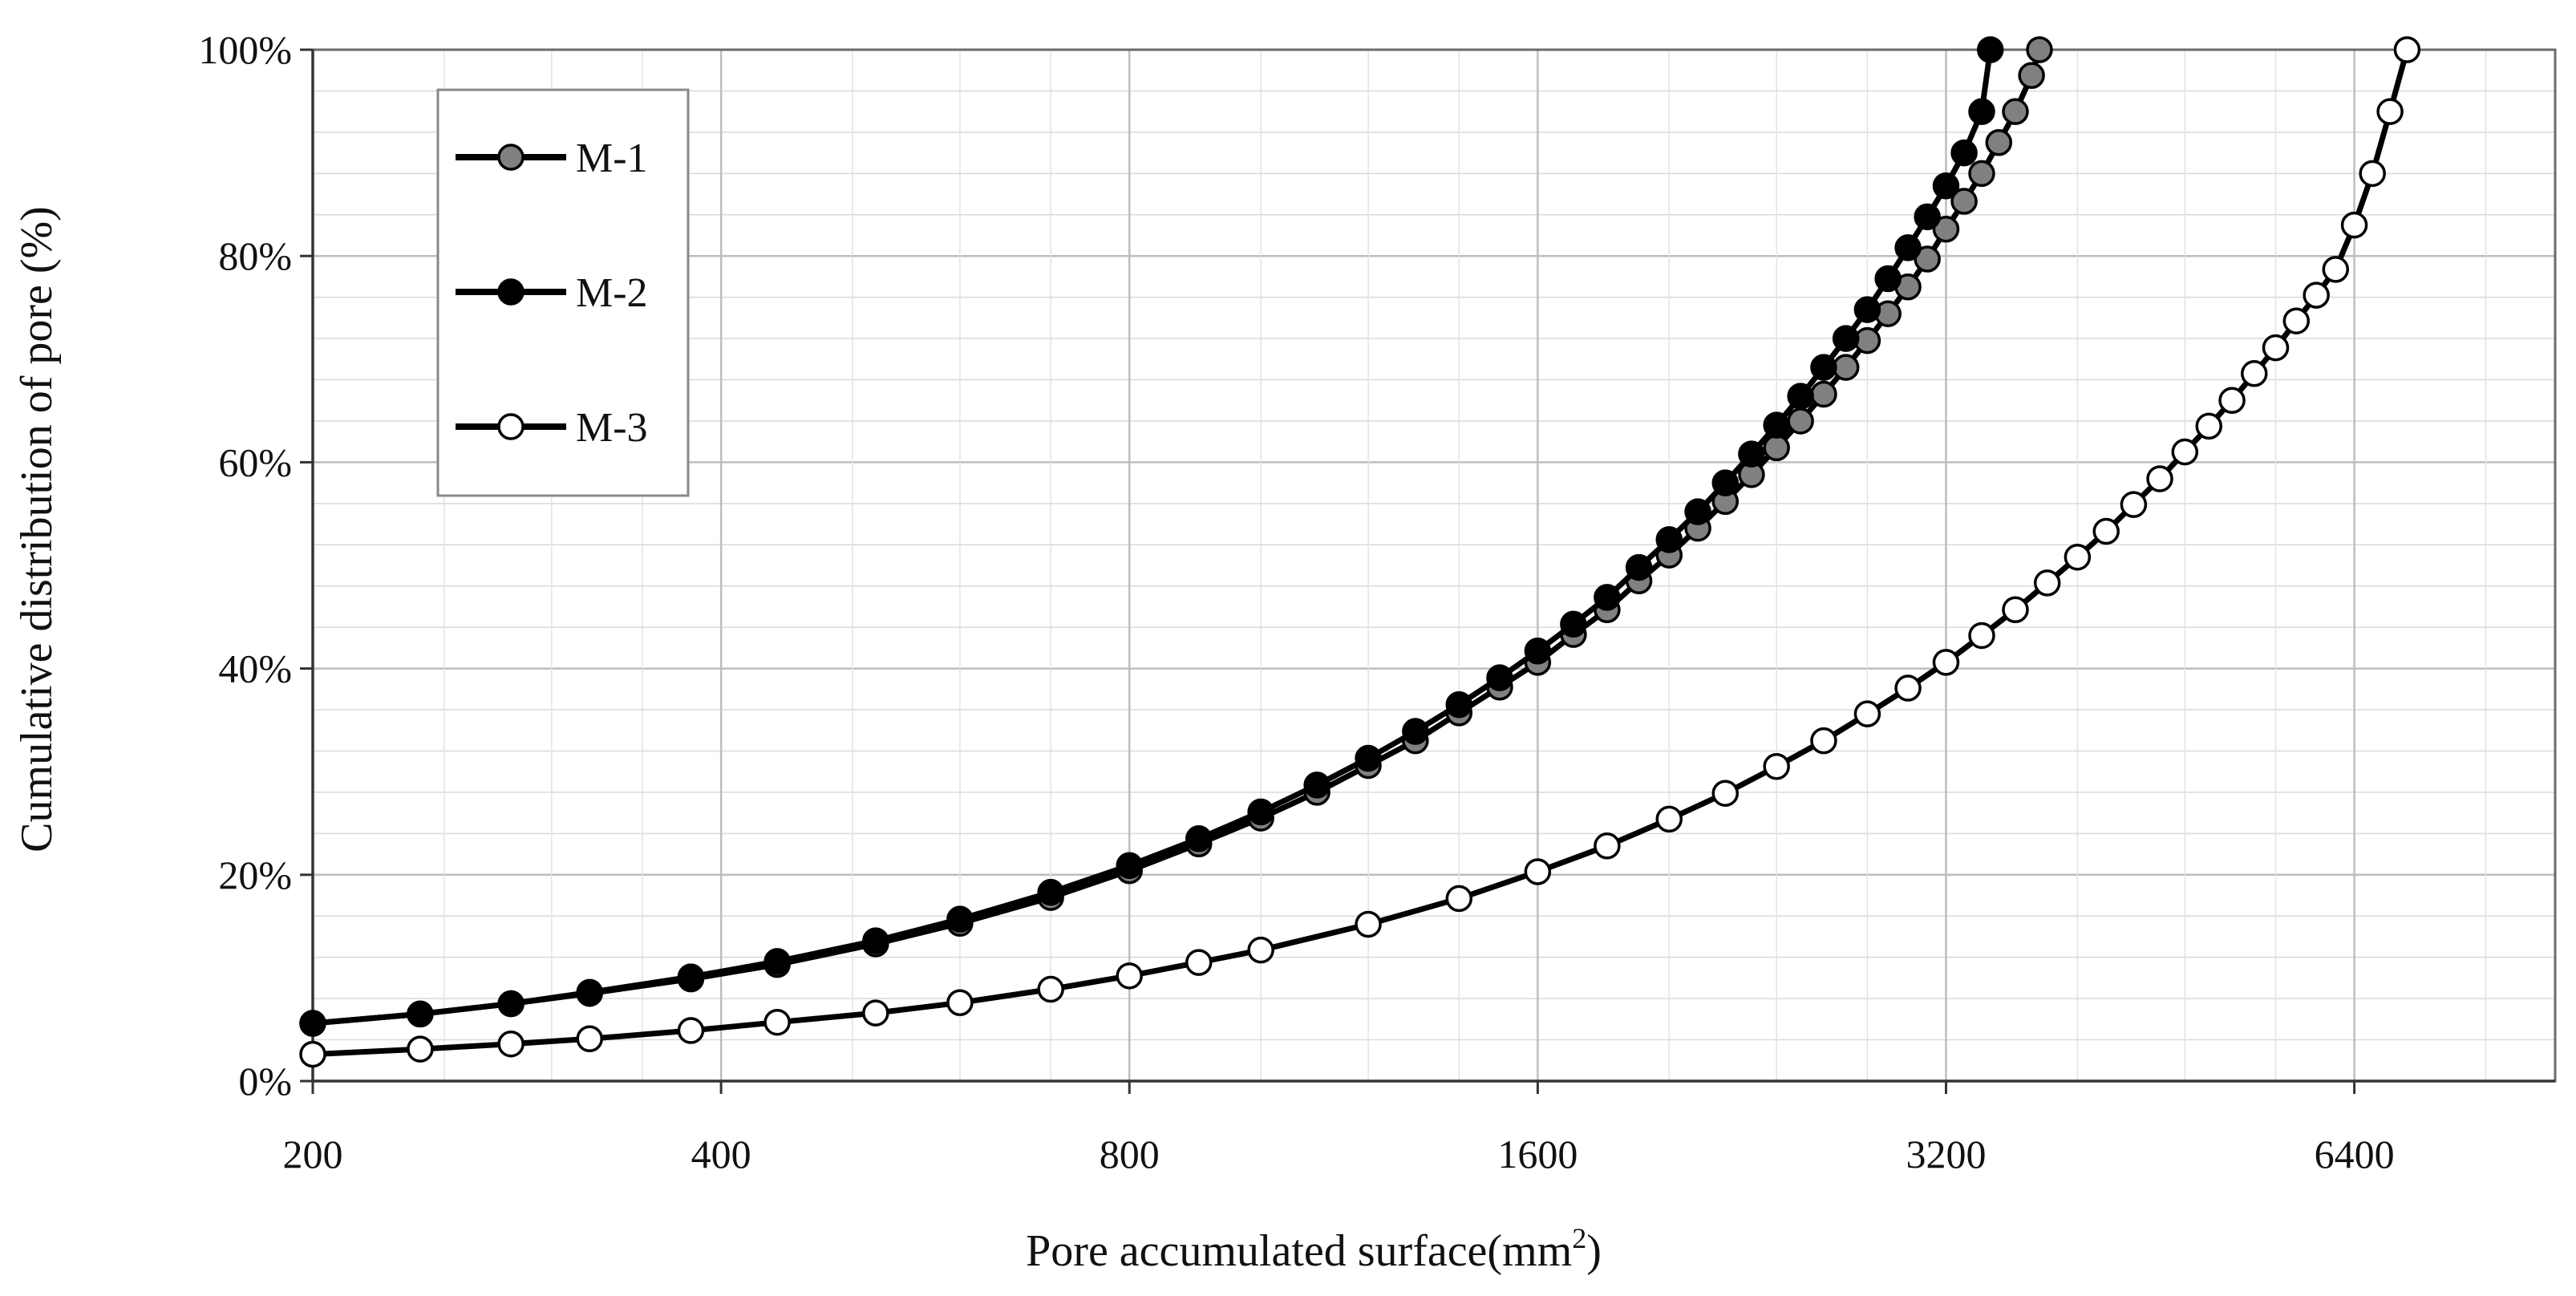 This screenshot has width=2576, height=1296. What do you see at coordinates (552, 428) in the screenshot?
I see `legend-item-M-3: M-3` at bounding box center [552, 428].